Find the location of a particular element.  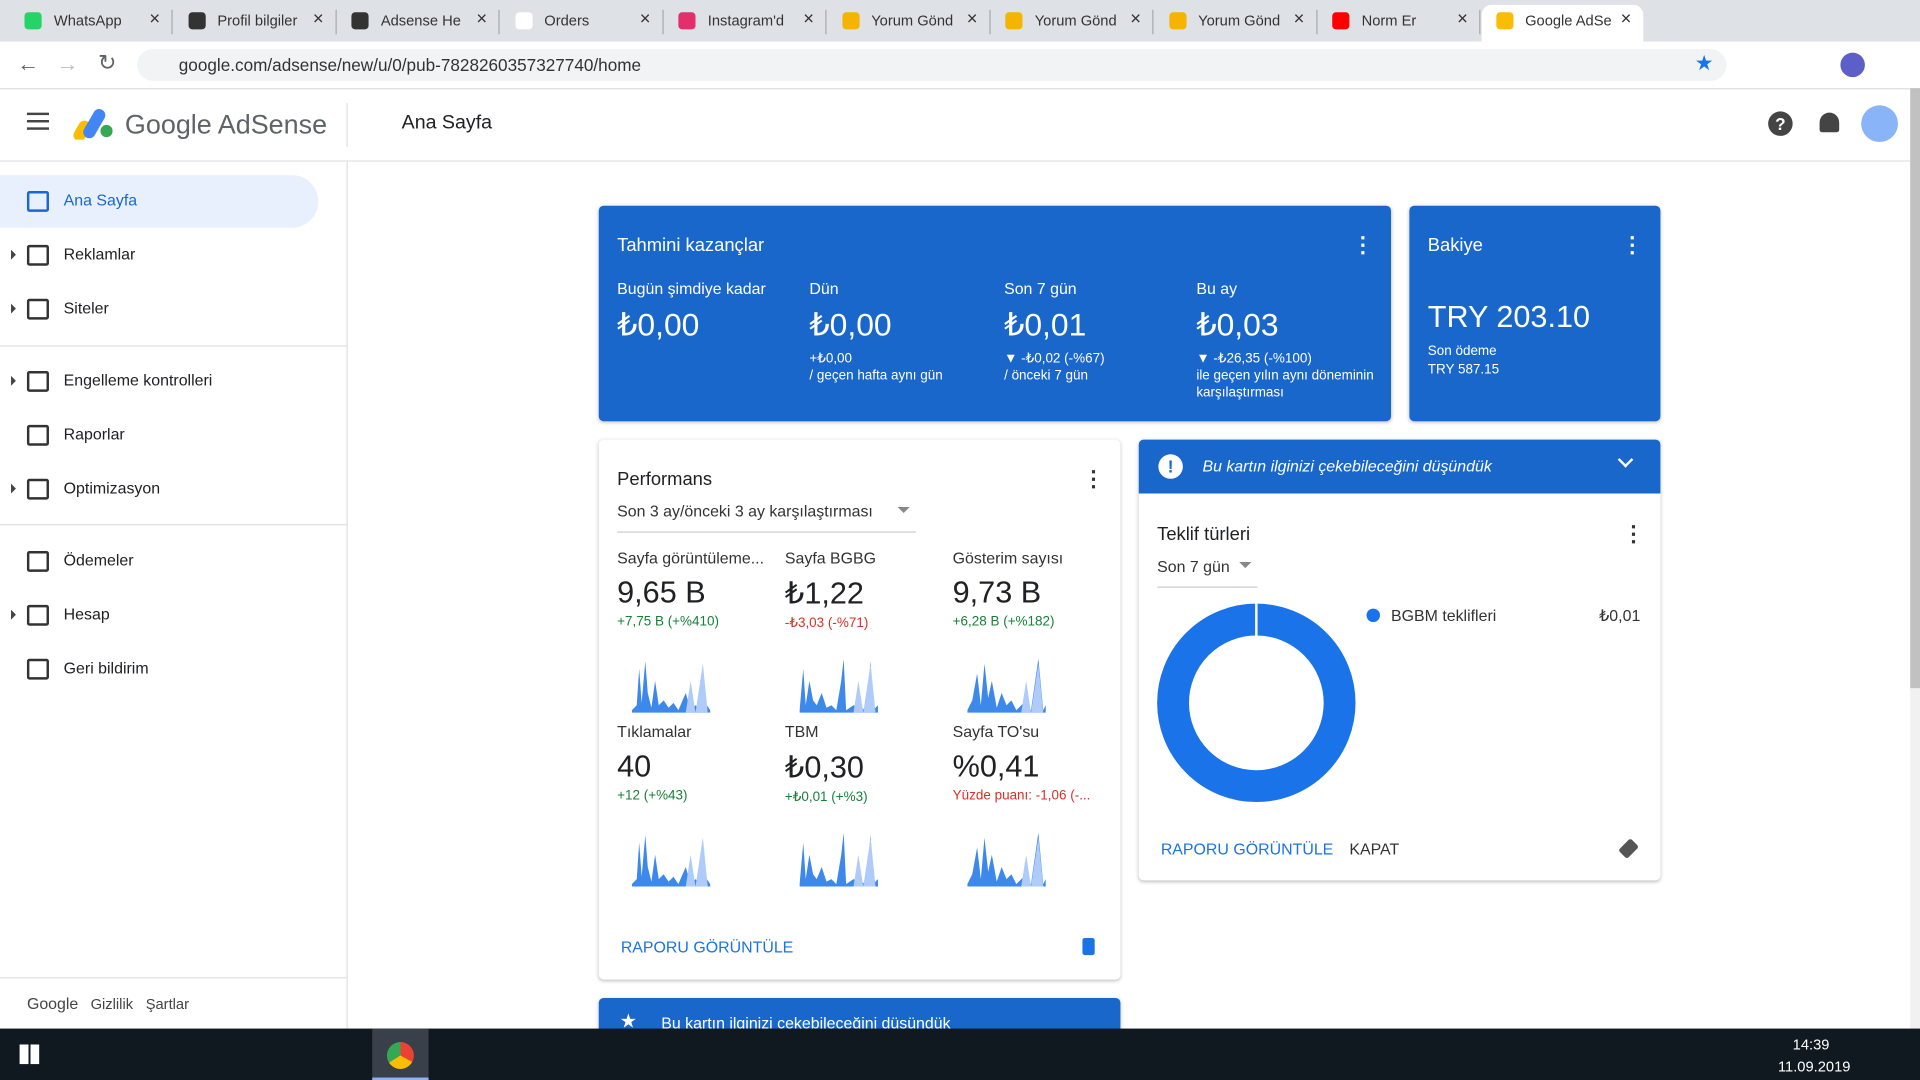

chrome-icon is located at coordinates (400, 1055).